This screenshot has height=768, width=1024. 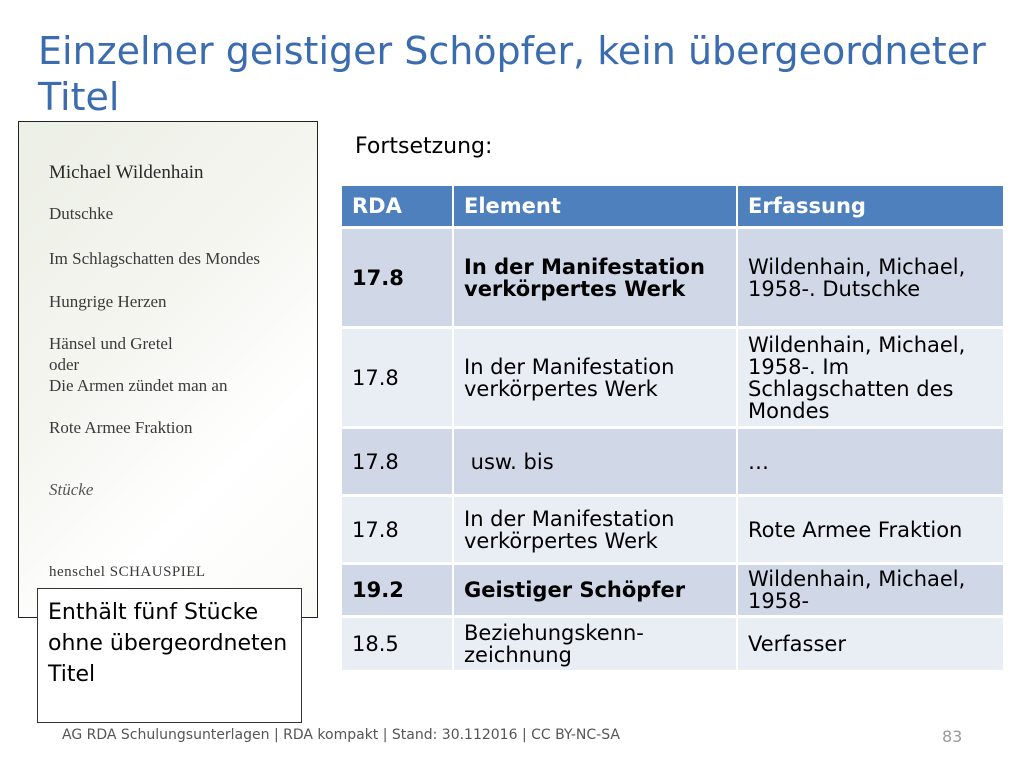 What do you see at coordinates (596, 644) in the screenshot?
I see `cell-element: Beziehungskenn-zeichnung` at bounding box center [596, 644].